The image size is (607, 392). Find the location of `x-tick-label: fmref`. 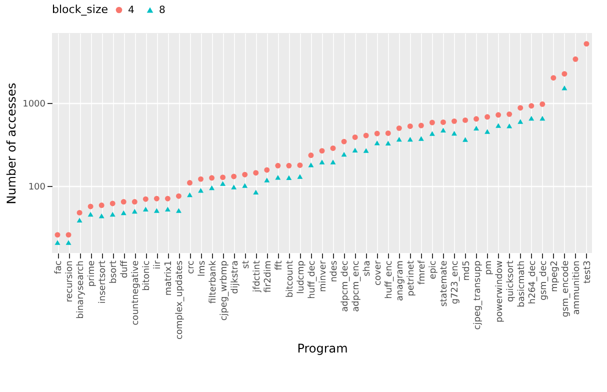

x-tick-label: fmref is located at coordinates (423, 272).